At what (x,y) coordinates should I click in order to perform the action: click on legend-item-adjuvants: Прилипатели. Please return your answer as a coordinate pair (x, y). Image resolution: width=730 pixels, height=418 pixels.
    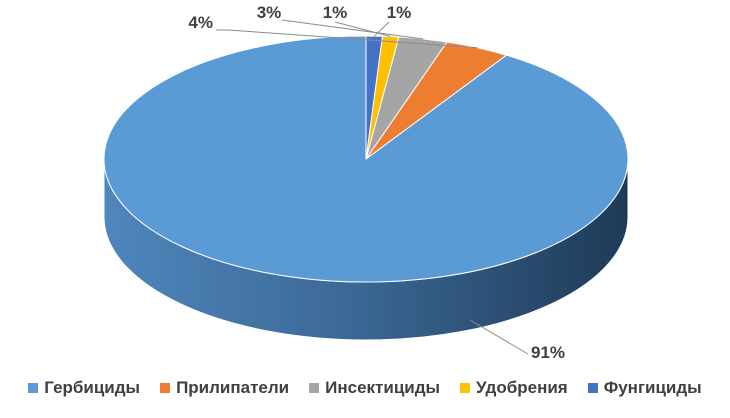
    Looking at the image, I should click on (224, 388).